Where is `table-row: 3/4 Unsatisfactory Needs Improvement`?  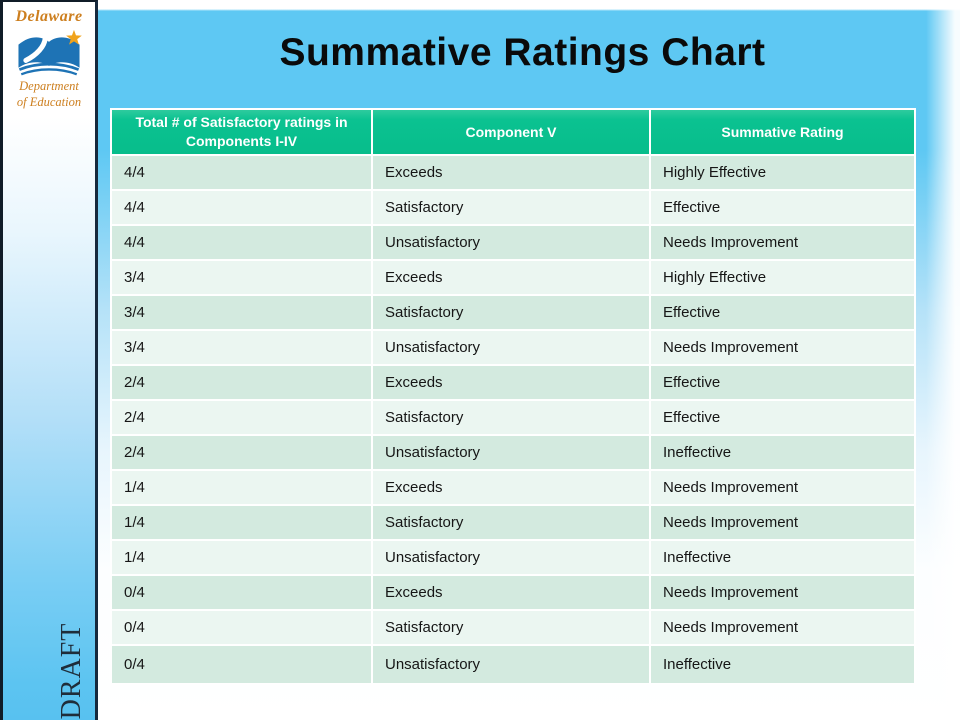
table-row: 3/4 Unsatisfactory Needs Improvement is located at coordinates (513, 347).